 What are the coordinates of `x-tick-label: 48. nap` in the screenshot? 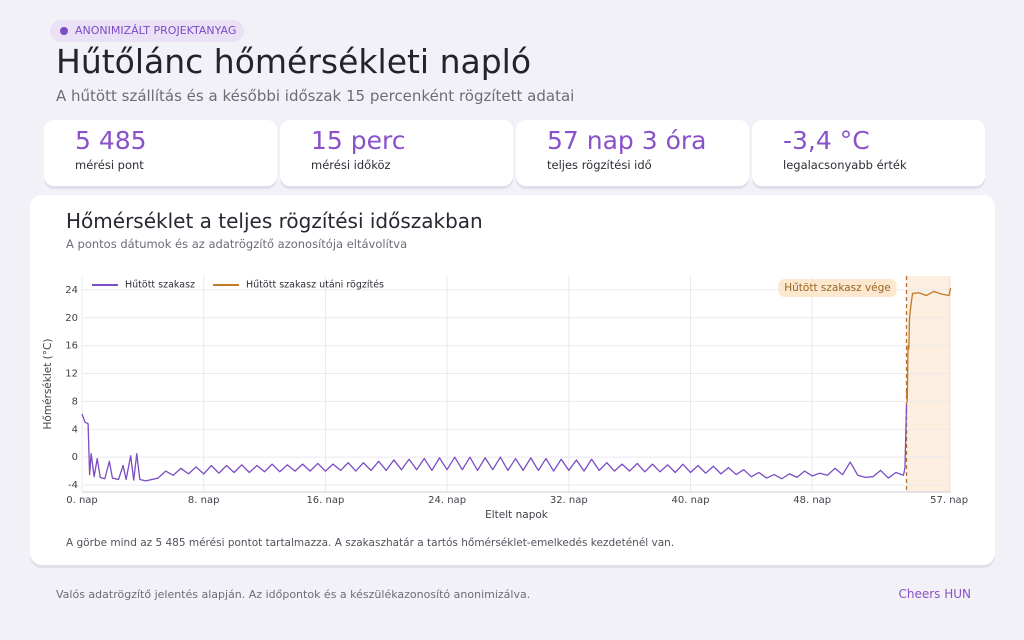 It's located at (812, 500).